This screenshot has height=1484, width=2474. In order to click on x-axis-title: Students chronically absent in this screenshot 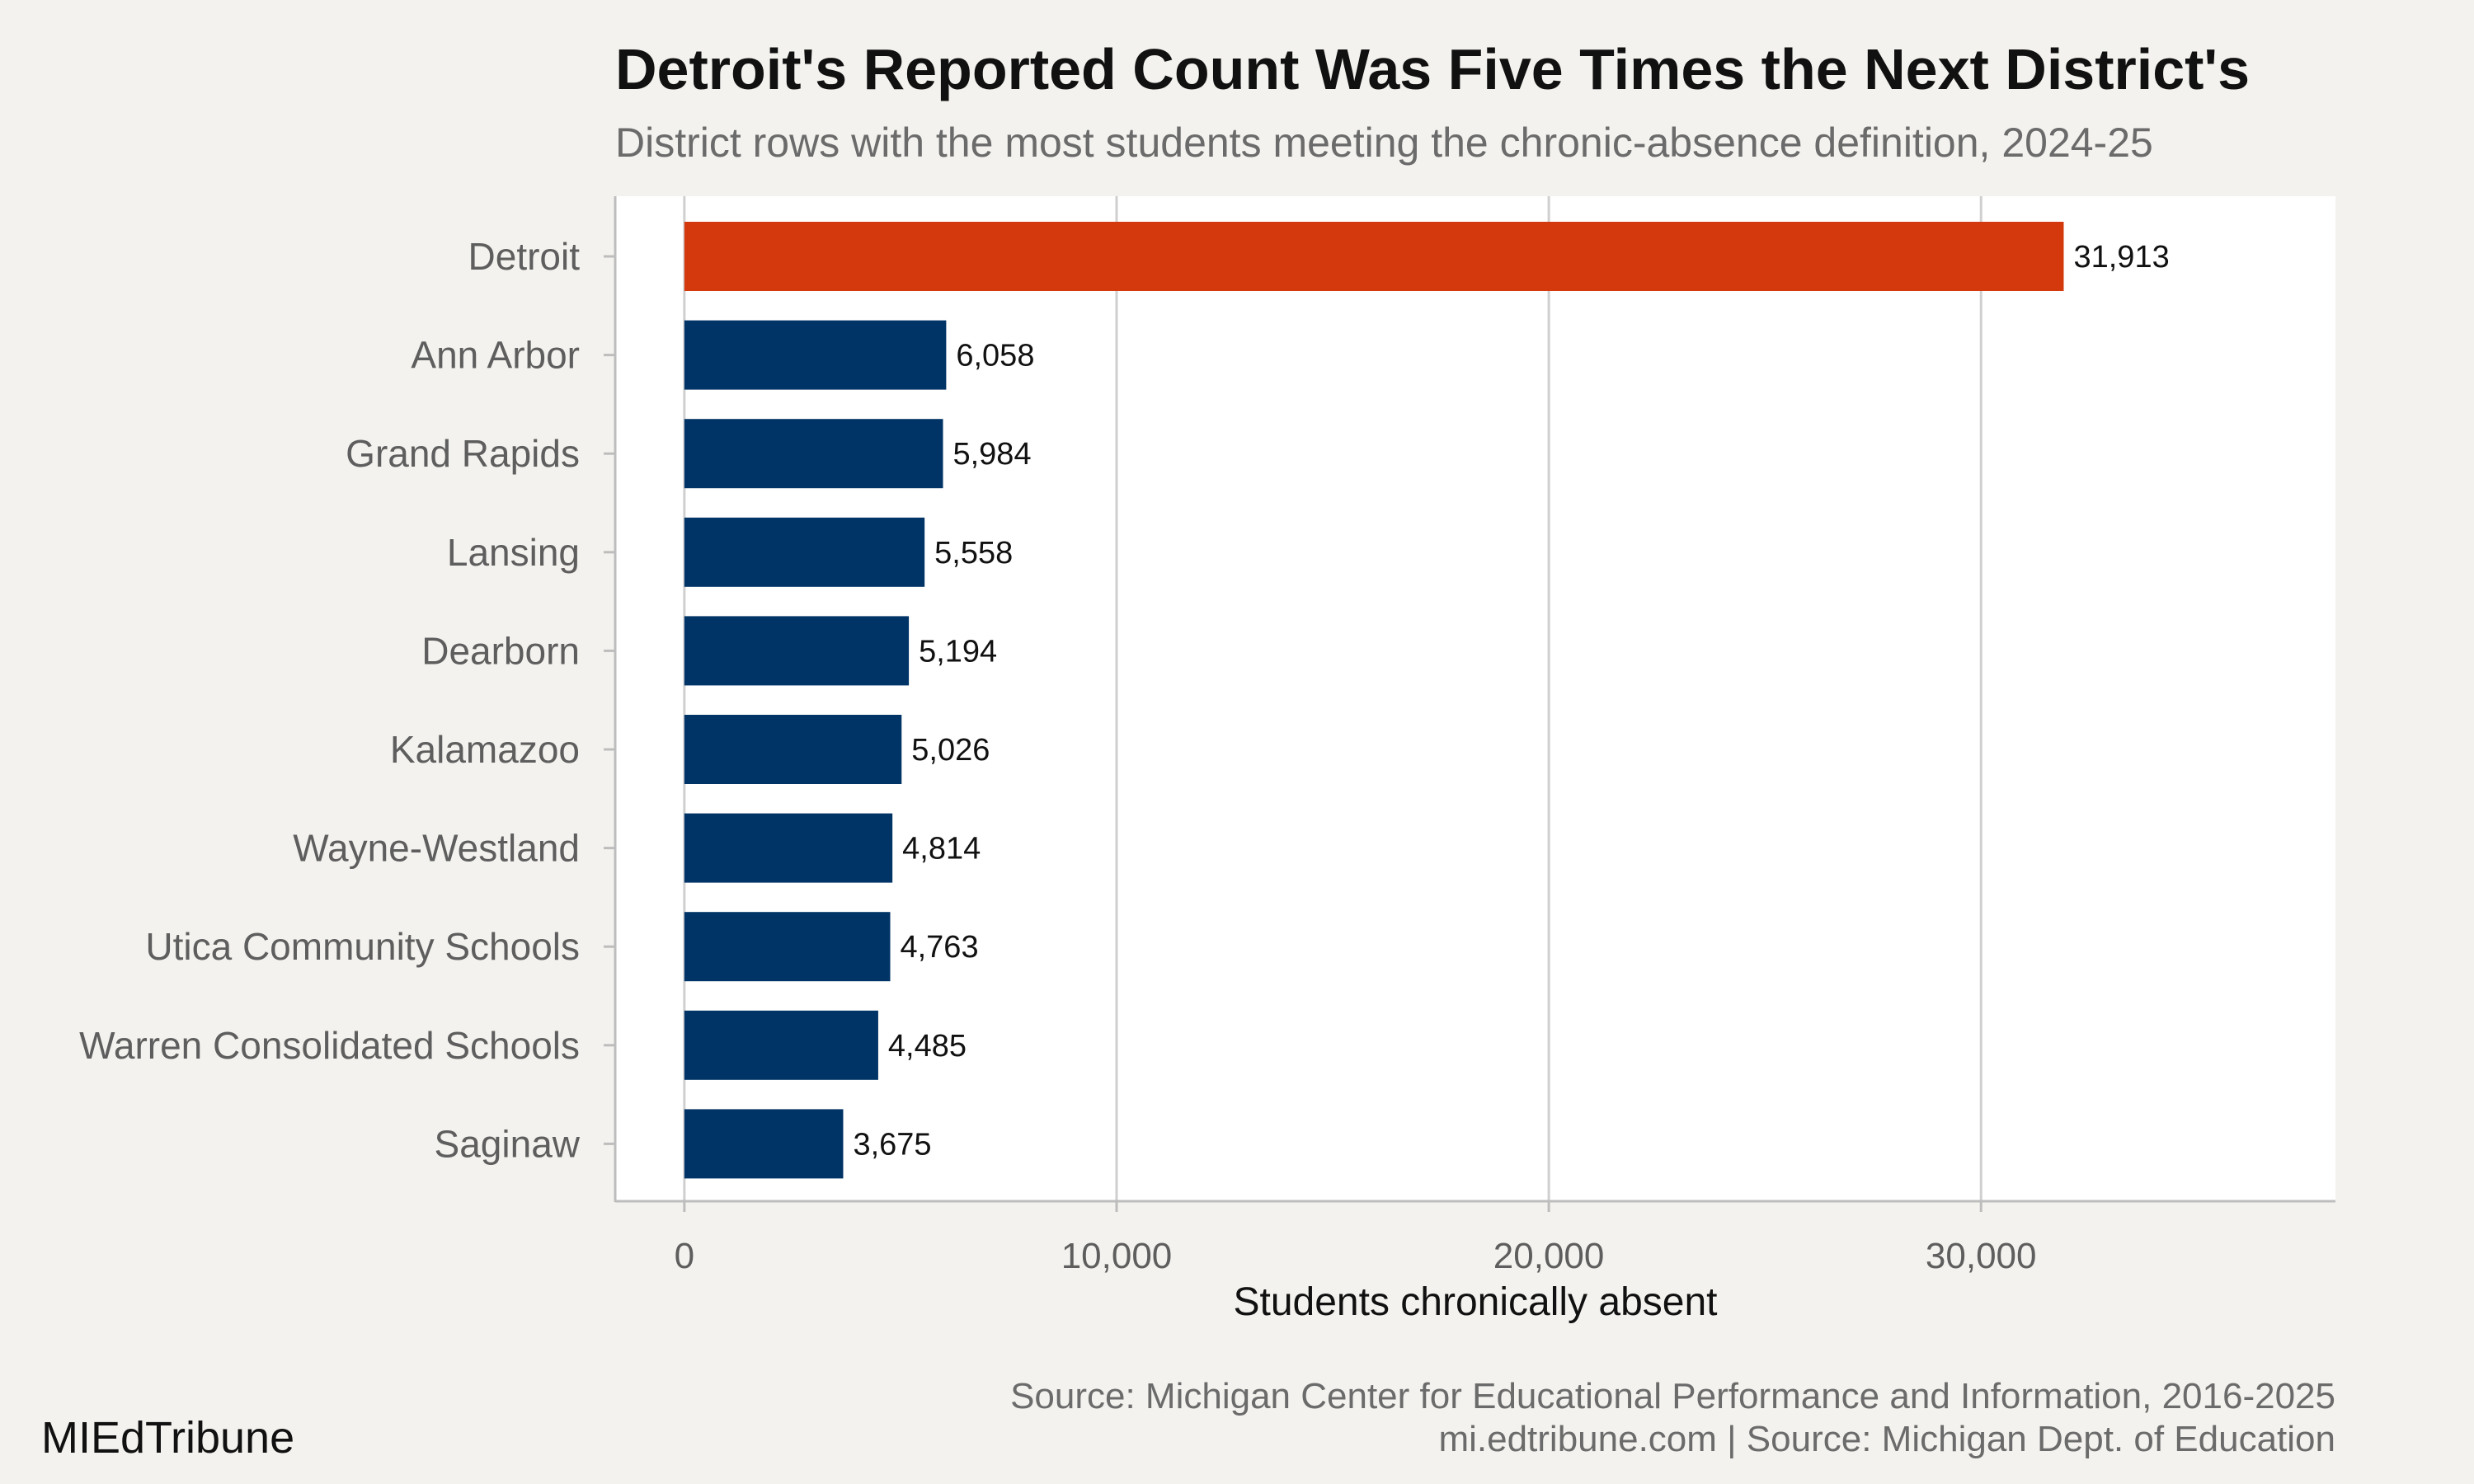, I will do `click(1475, 1302)`.